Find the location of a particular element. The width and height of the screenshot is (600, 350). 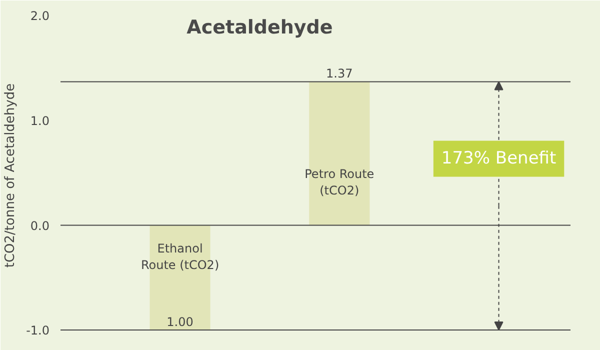

x-tick-label: Petro Route (tCO2) is located at coordinates (339, 182).